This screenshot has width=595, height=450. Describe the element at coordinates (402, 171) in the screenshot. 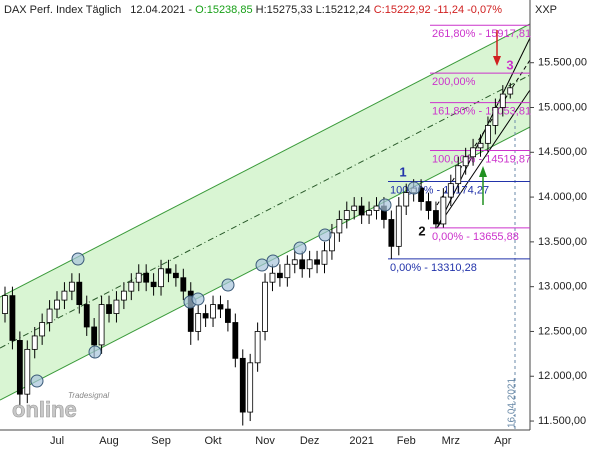

I see `wave-label: 1` at that location.